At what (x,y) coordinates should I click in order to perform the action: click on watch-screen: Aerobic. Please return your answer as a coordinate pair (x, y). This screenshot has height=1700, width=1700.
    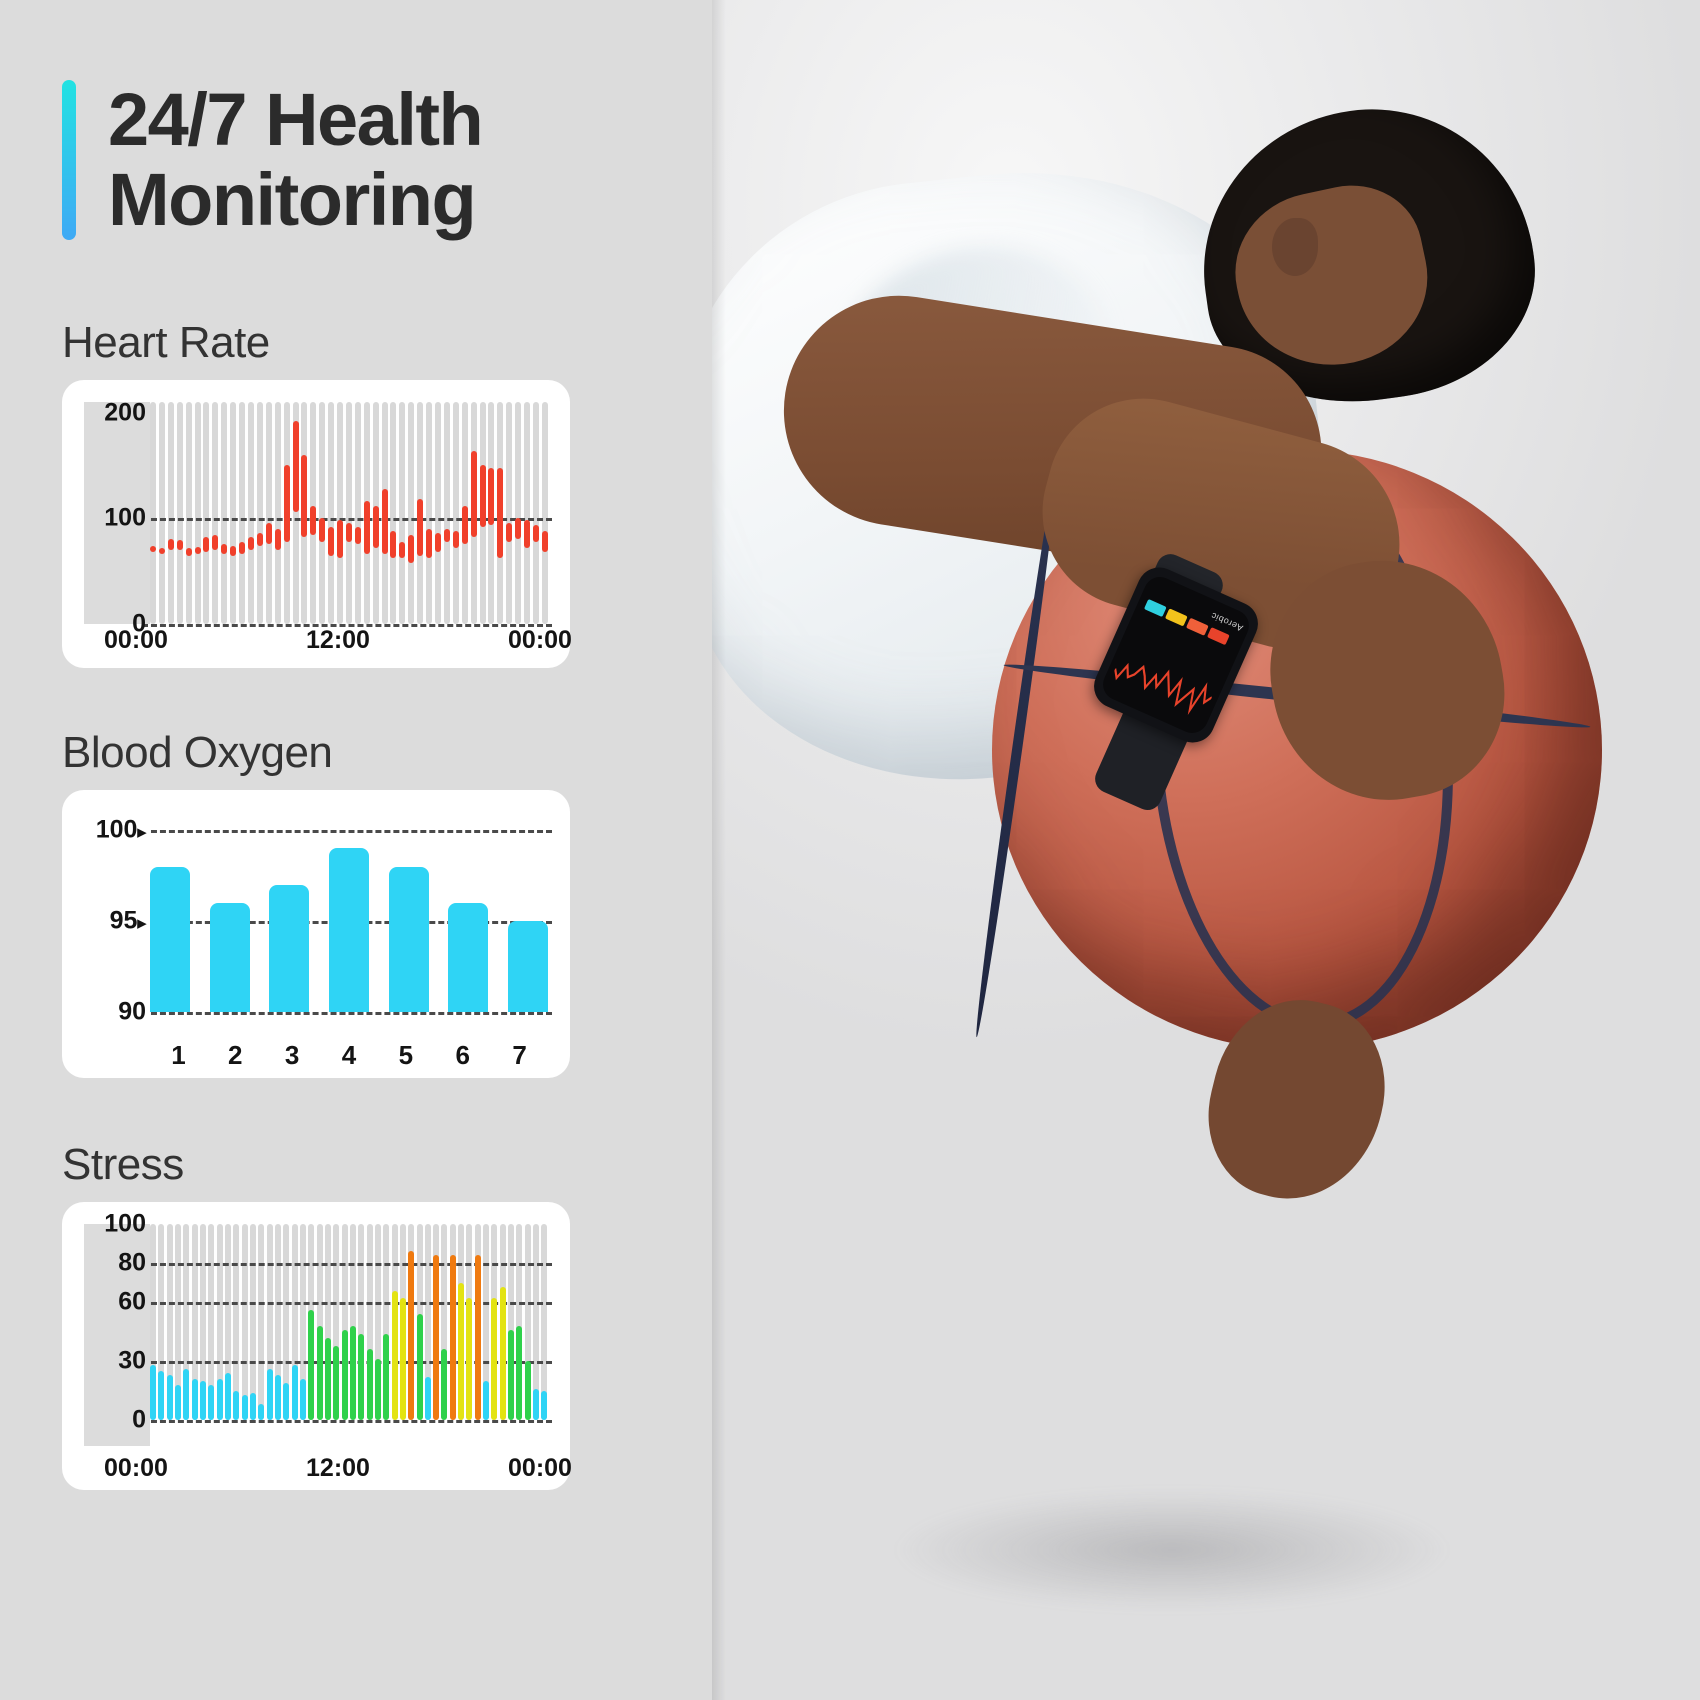
    Looking at the image, I should click on (1176, 655).